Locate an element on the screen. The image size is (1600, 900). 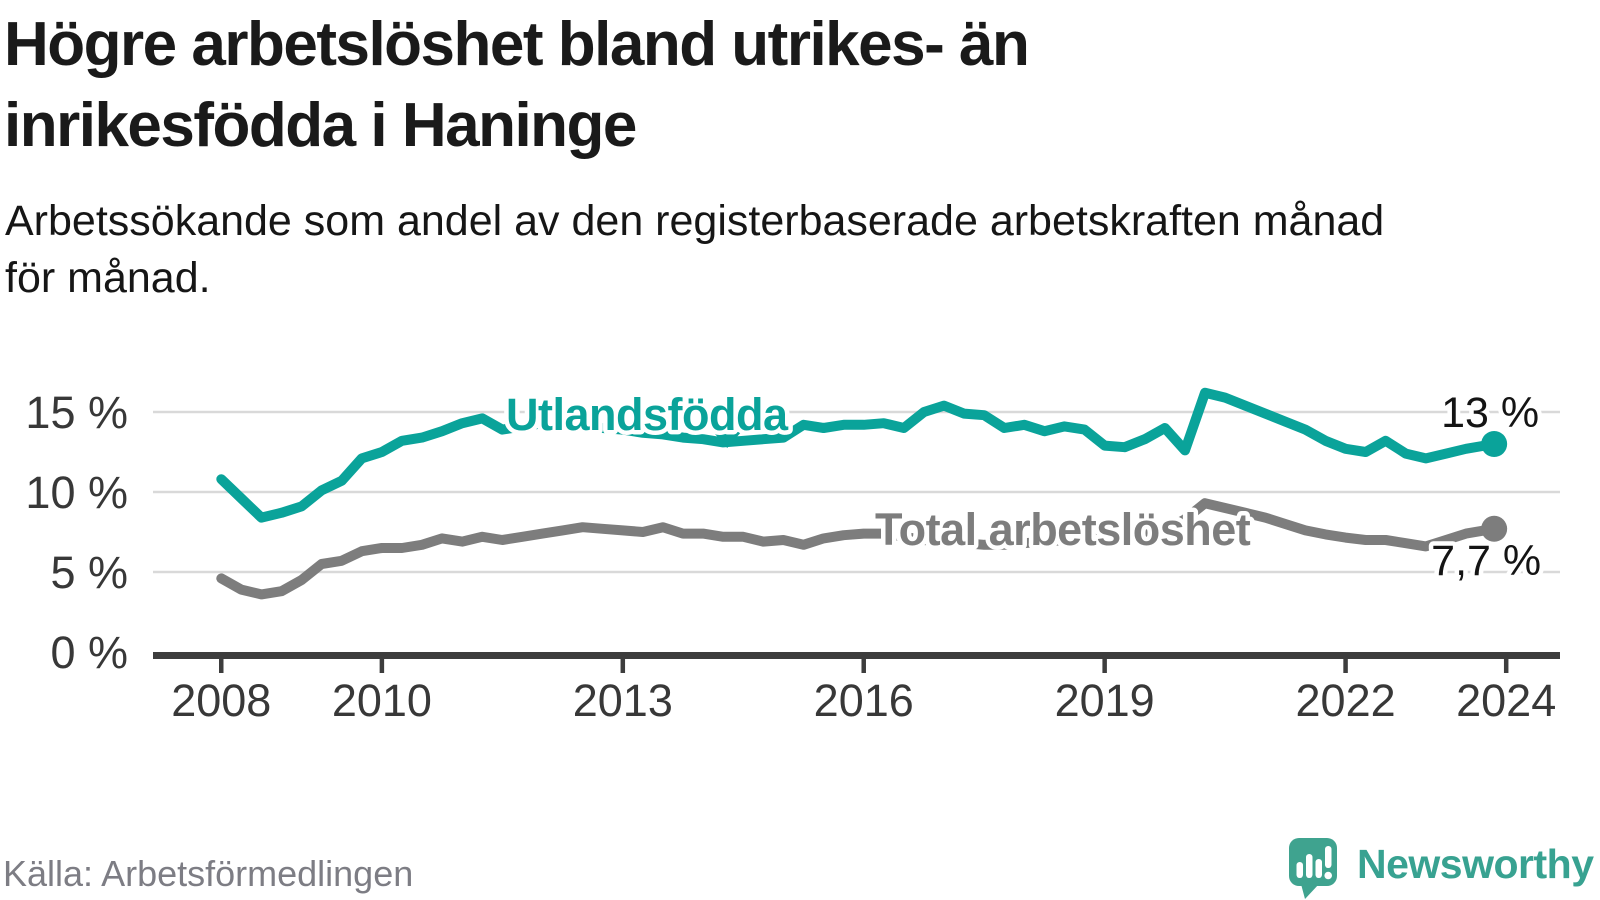
x-tick-label-2016: 2016 is located at coordinates (864, 700).